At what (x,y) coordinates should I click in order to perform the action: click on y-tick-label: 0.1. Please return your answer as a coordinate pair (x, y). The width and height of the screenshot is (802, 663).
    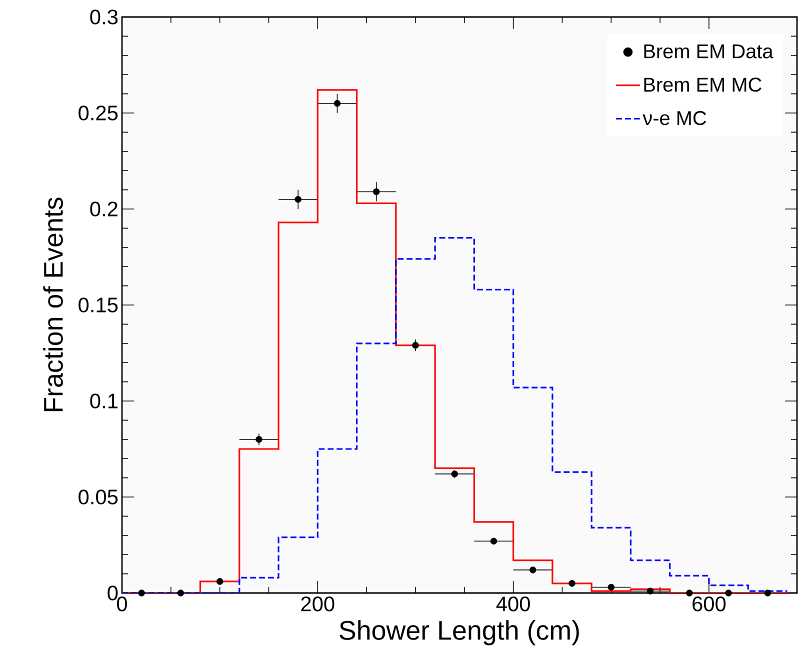
    Looking at the image, I should click on (104, 401).